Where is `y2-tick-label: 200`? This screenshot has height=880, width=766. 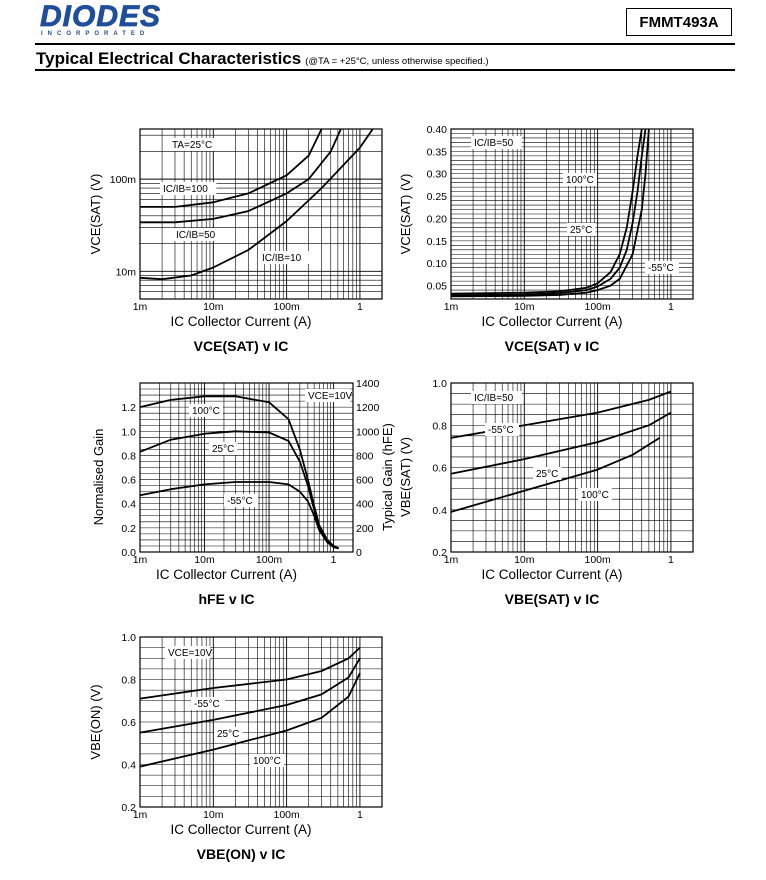
y2-tick-label: 200 is located at coordinates (365, 529).